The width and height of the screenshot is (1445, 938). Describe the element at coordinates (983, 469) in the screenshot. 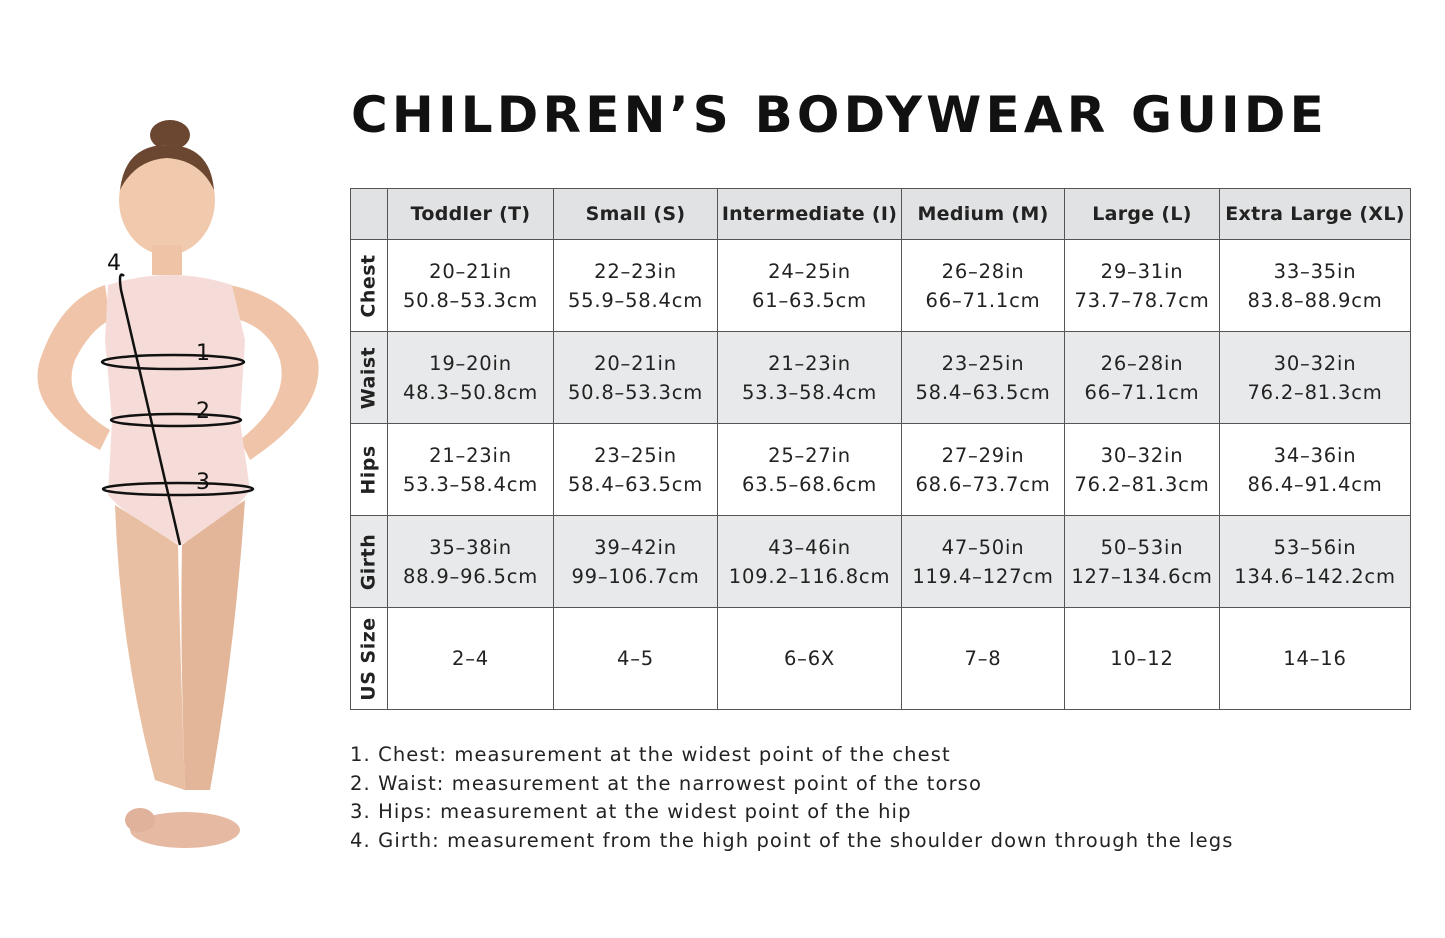

I see `size-cell: 27–29in 68.6–73.7cm` at that location.